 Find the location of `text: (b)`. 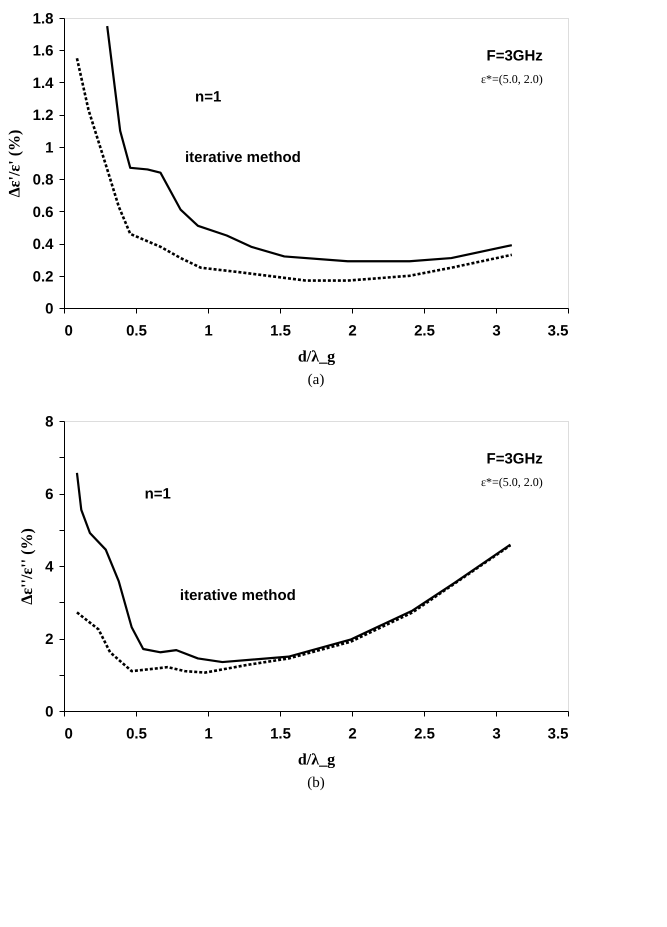

text: (b) is located at coordinates (316, 783).